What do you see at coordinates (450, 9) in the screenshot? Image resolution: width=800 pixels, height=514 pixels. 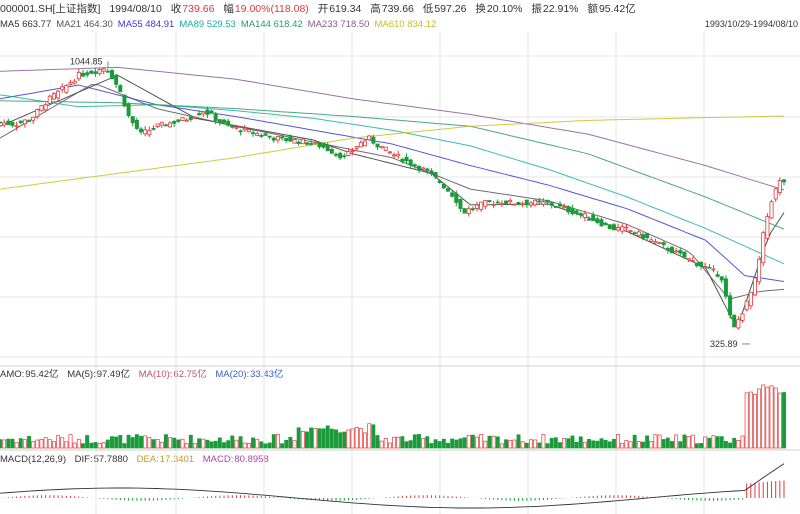 I see `low-value: 597.26` at bounding box center [450, 9].